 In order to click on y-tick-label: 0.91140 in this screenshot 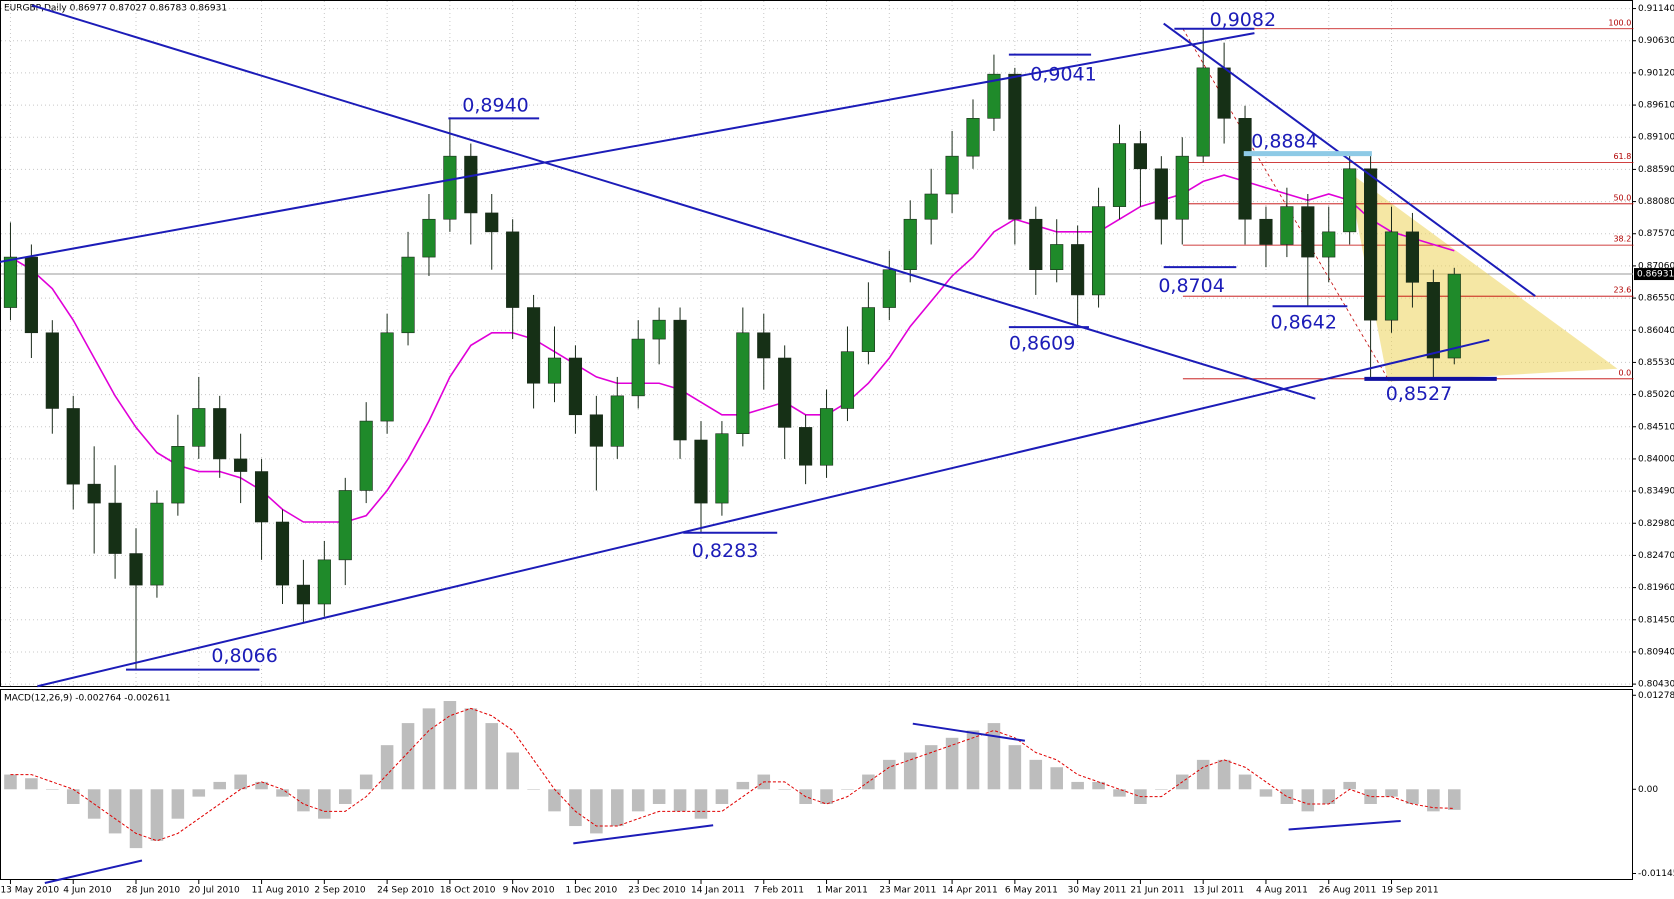, I will do `click(1656, 9)`.